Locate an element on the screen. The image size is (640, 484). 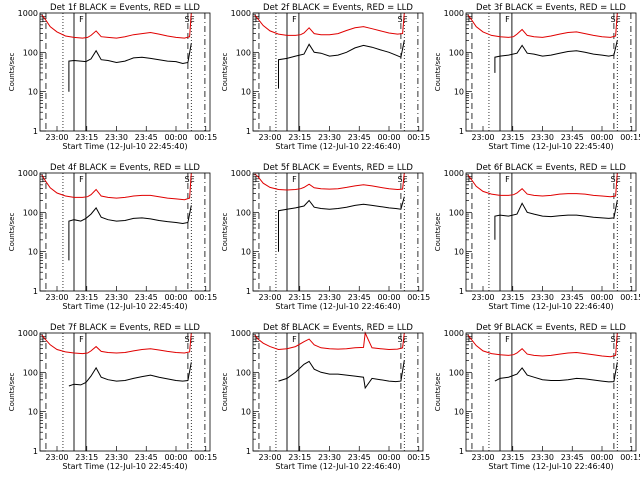
chart-title: Det 9f BLACK = Events, RED = LLD is located at coordinates (551, 328).